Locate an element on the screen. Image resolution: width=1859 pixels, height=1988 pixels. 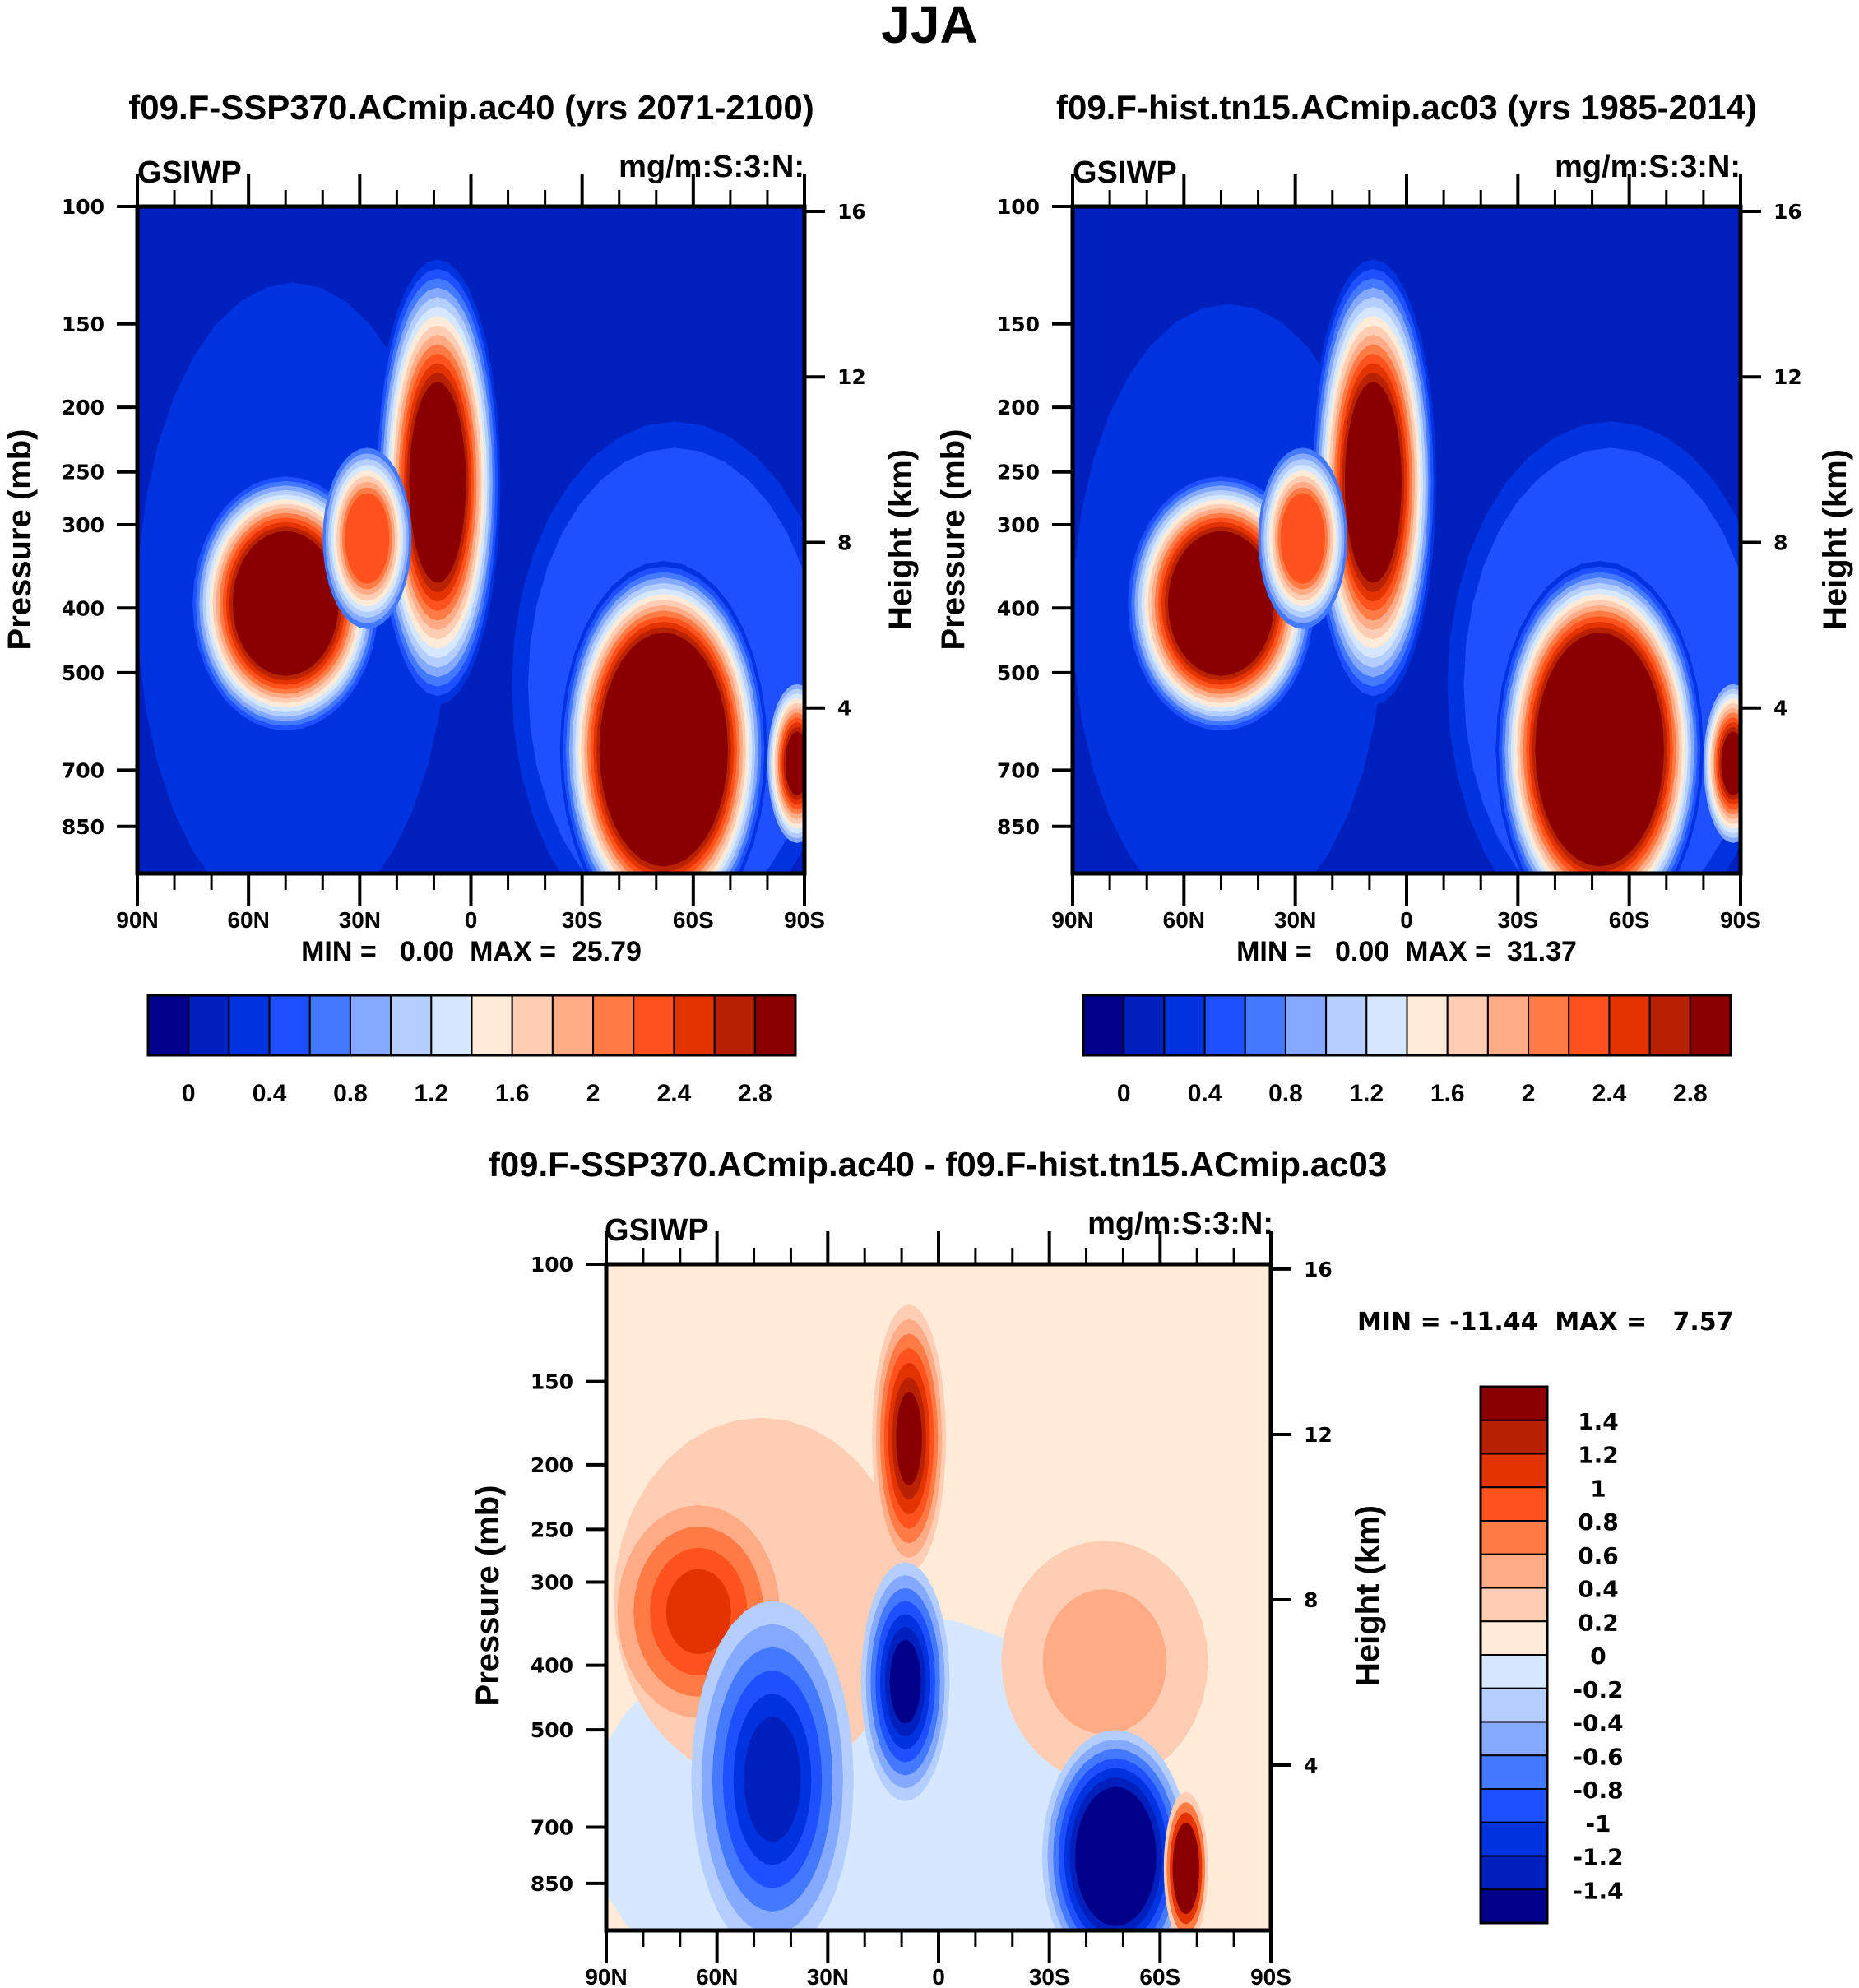
colorbar-label: 0.4 is located at coordinates (1205, 1093).